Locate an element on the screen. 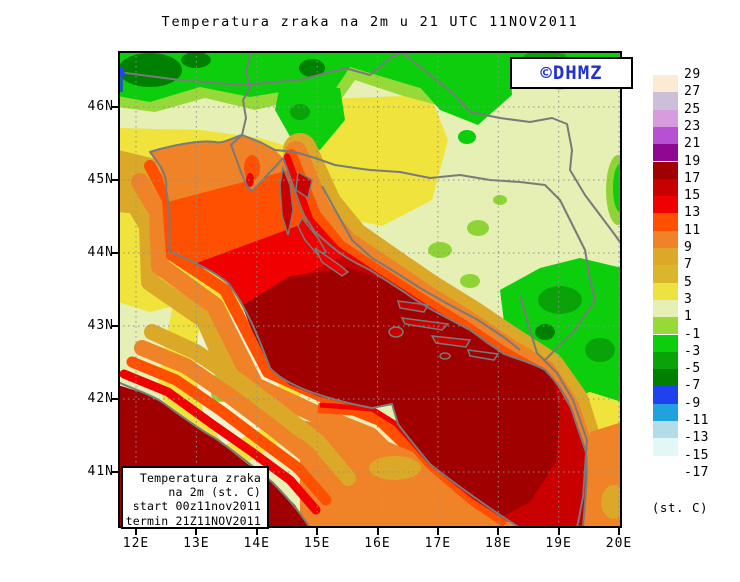 Image resolution: width=740 pixels, height=582 pixels. x-axis-label: 20E is located at coordinates (619, 543).